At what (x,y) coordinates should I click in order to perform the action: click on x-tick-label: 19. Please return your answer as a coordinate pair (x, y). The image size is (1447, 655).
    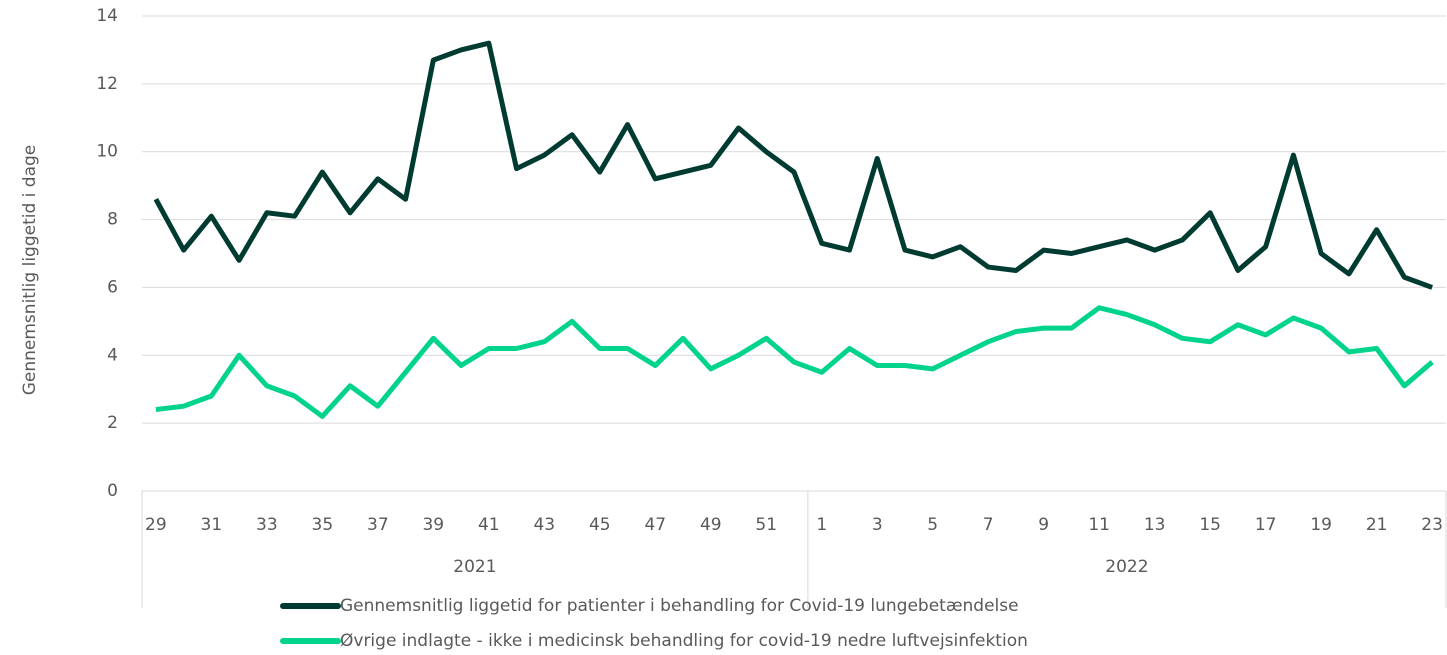
    Looking at the image, I should click on (1321, 525).